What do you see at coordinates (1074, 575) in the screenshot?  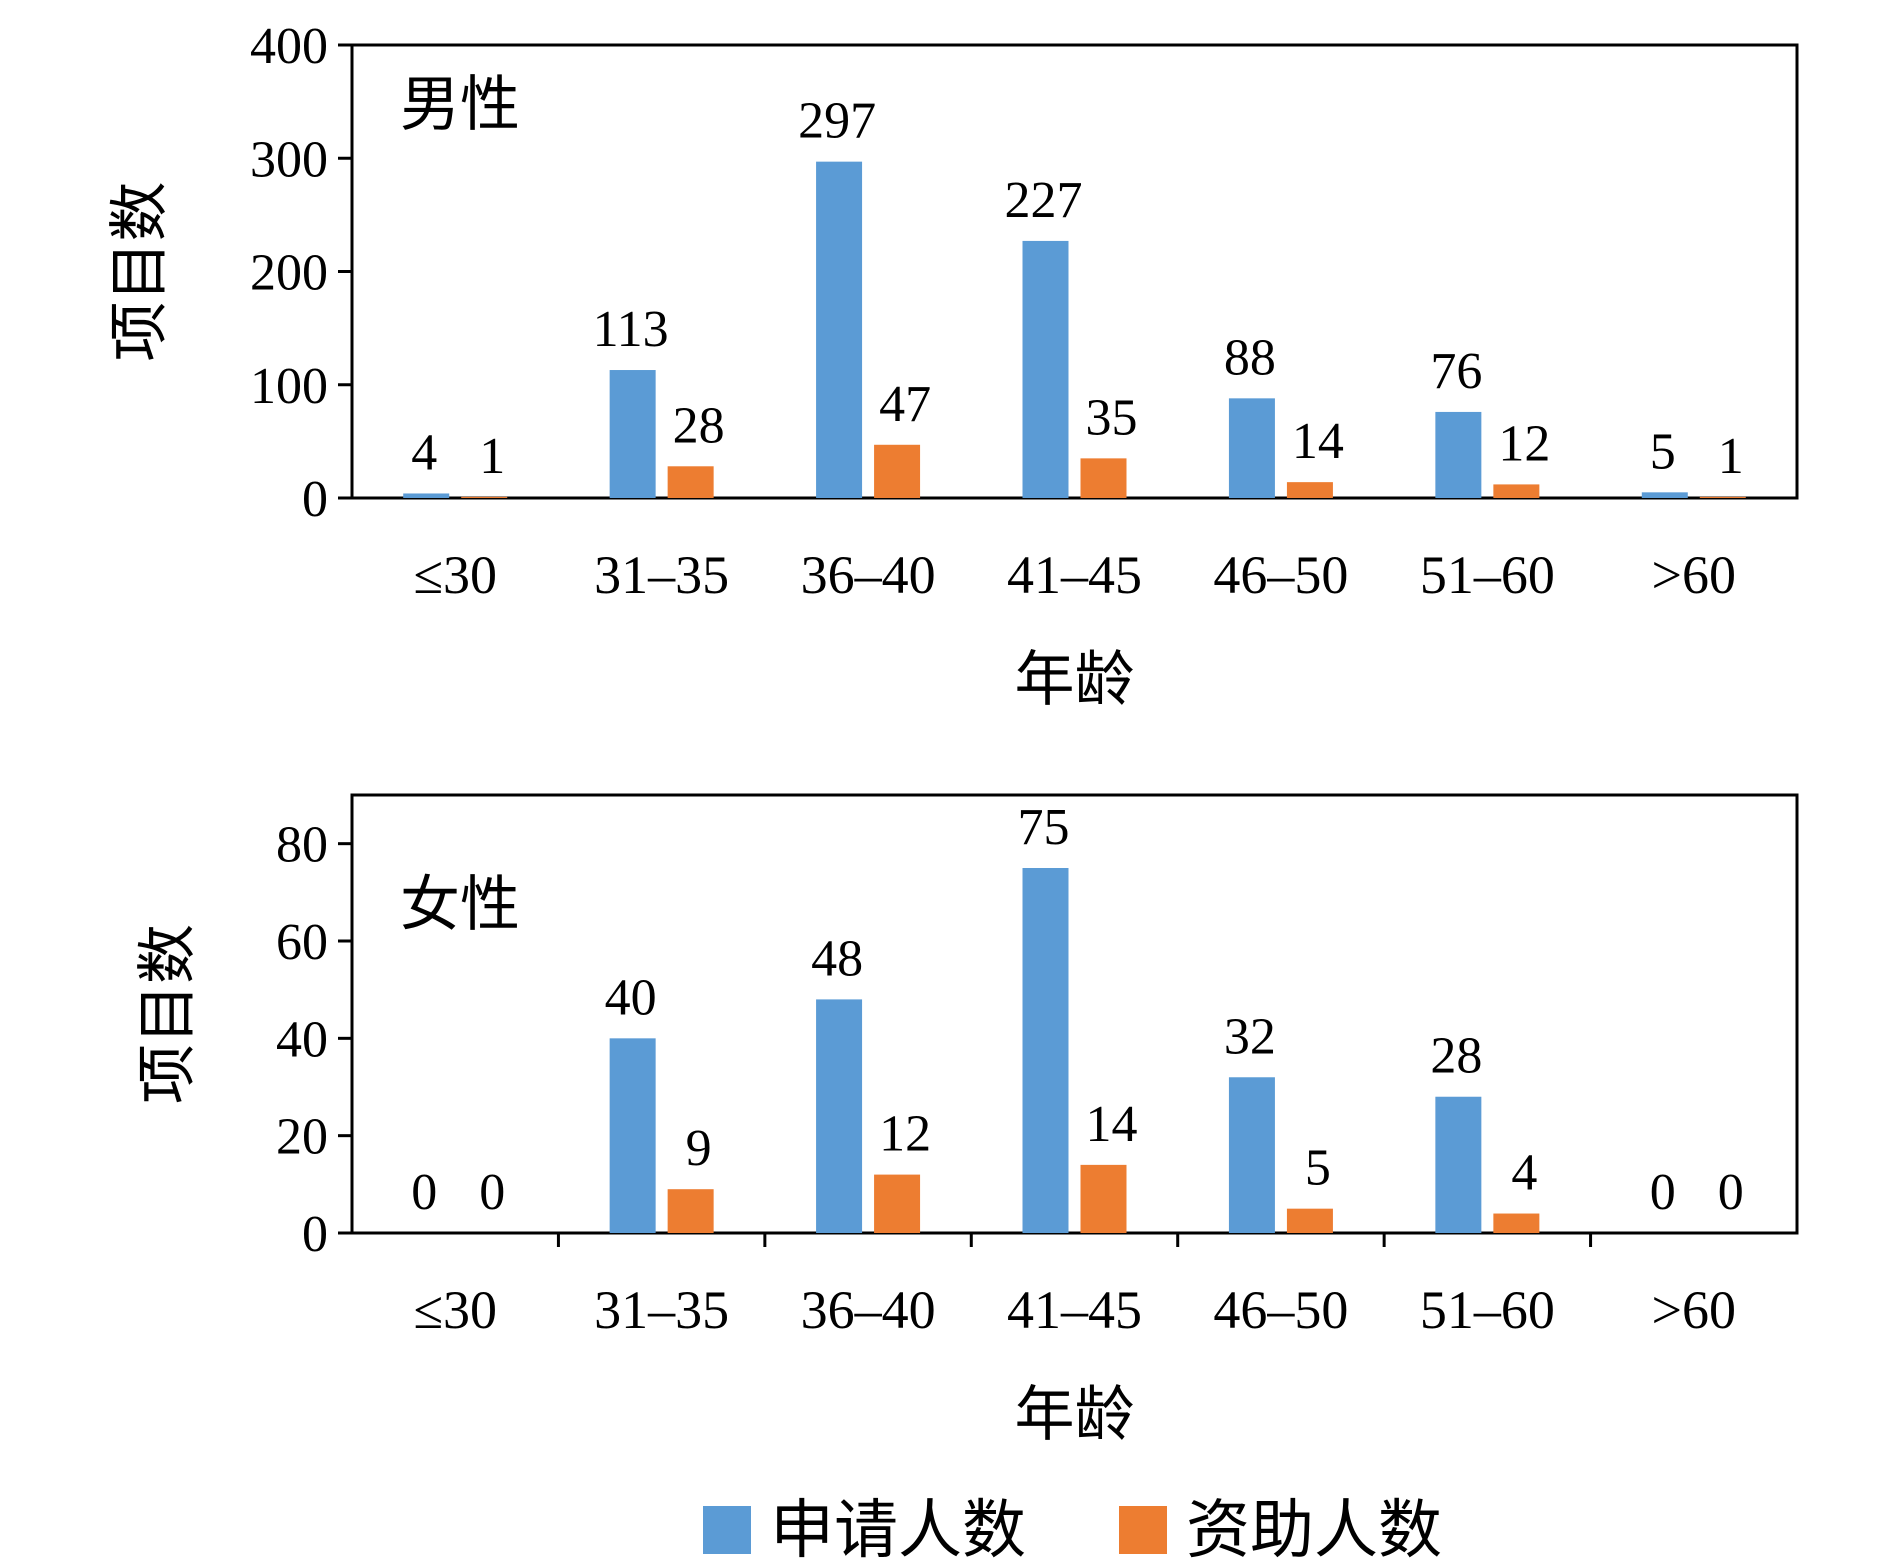 I see `male-category-label: 41–45` at bounding box center [1074, 575].